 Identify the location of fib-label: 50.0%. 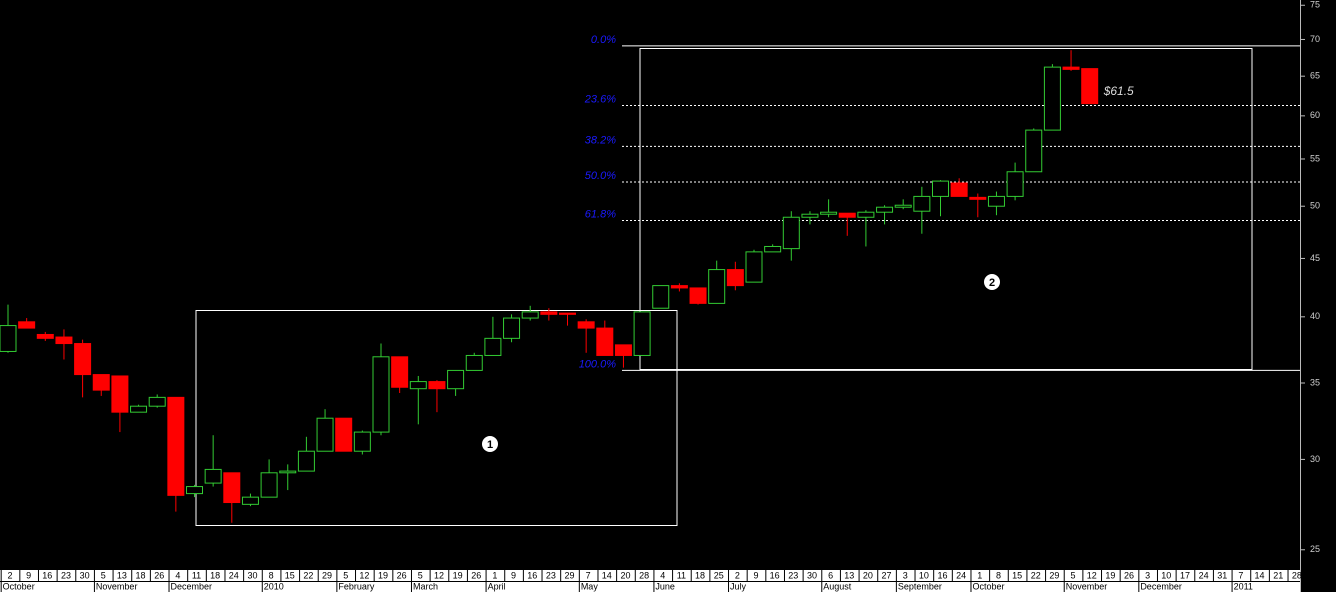
(600, 176).